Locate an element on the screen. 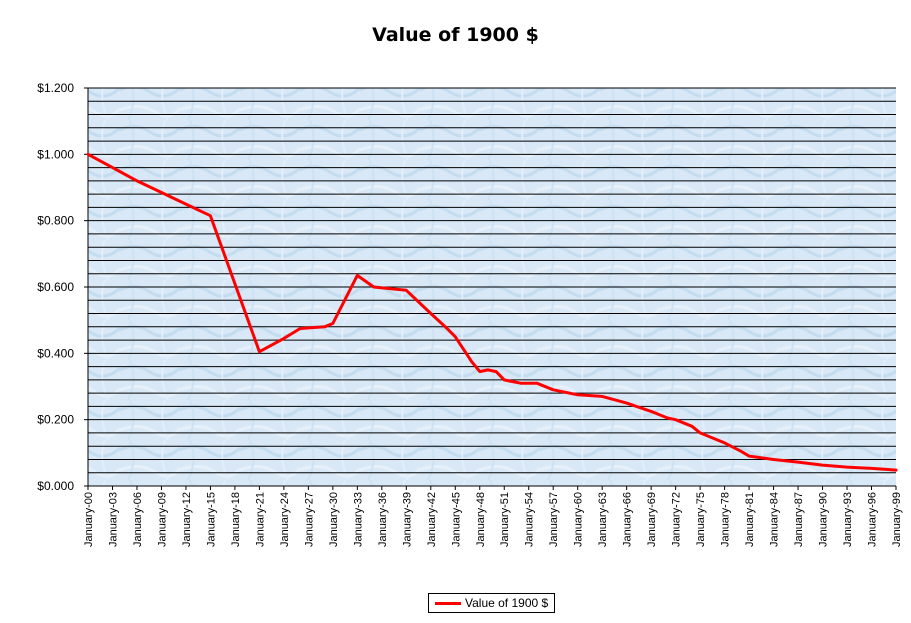 This screenshot has width=911, height=623. x-tick-label: January-15 is located at coordinates (211, 519).